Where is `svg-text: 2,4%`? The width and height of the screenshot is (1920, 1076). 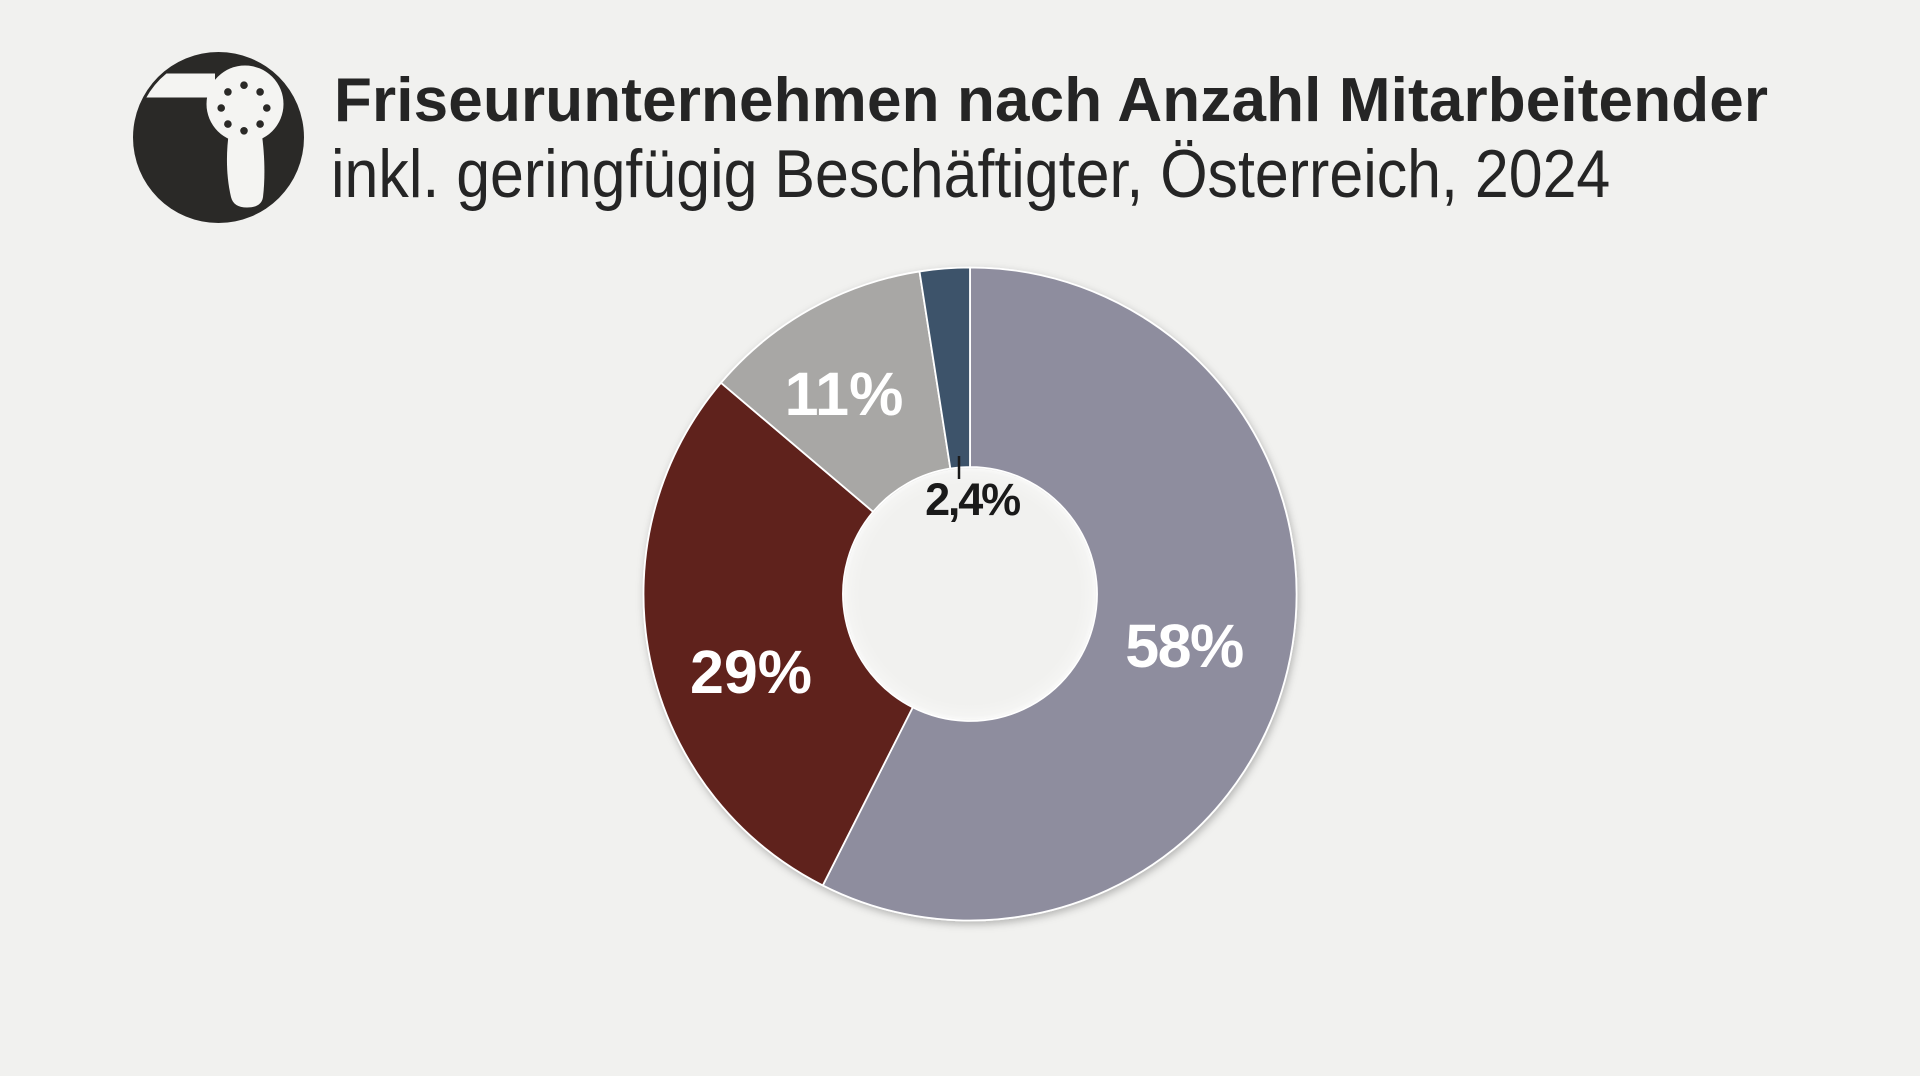 svg-text: 2,4% is located at coordinates (972, 499).